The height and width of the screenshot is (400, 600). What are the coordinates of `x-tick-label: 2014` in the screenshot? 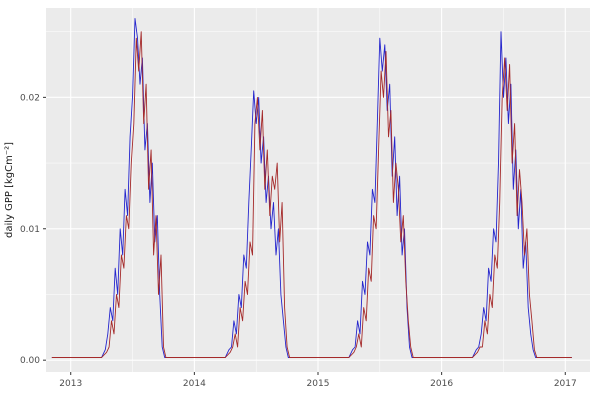 It's located at (194, 384).